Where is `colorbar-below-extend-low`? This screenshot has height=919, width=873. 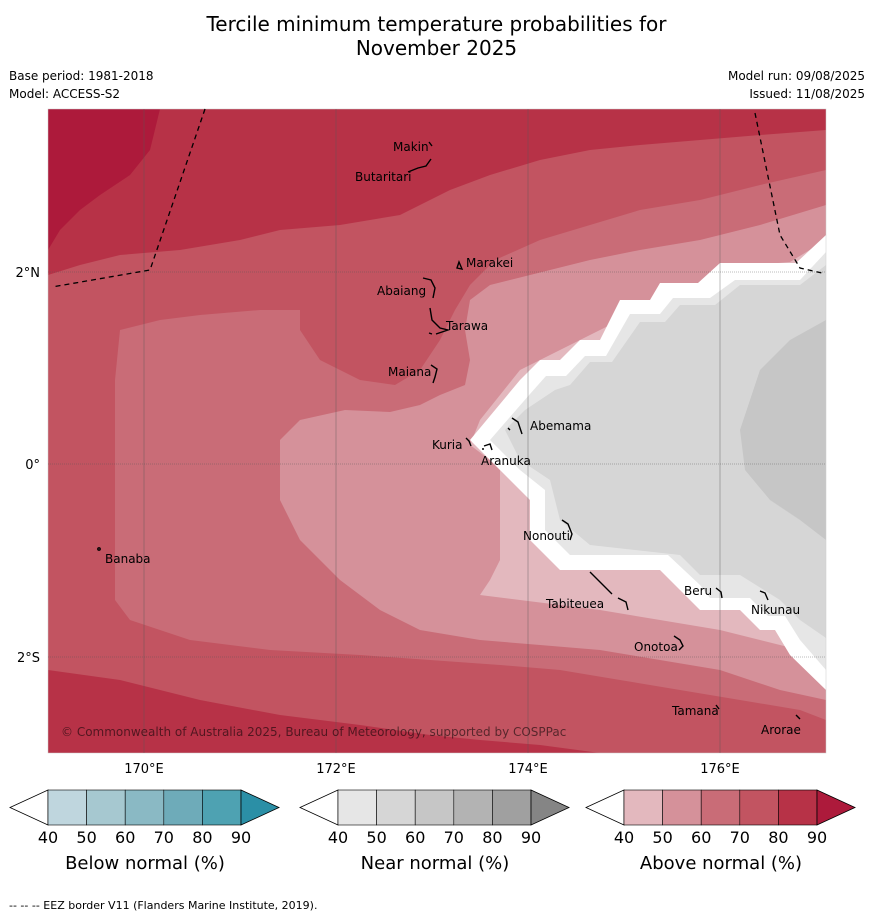 colorbar-below-extend-low is located at coordinates (29, 807).